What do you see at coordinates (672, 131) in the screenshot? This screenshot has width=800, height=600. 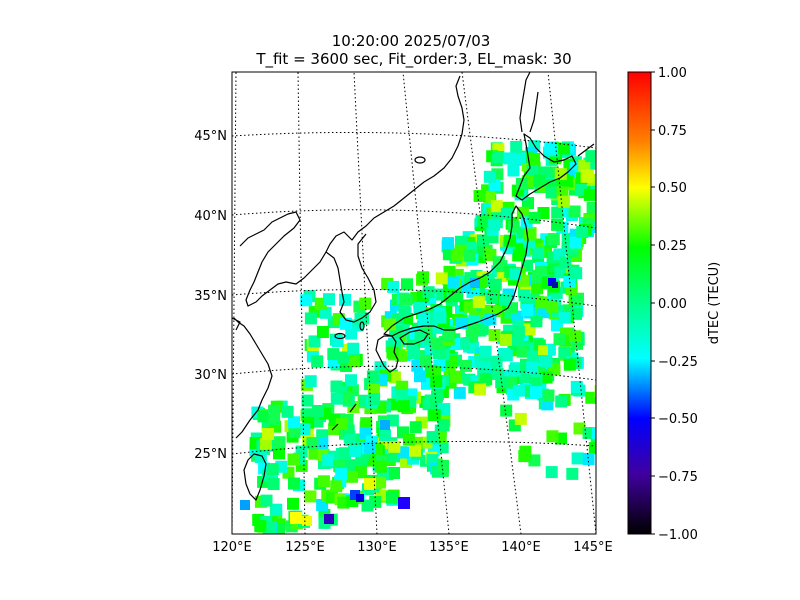 I see `colorbar-tick-label: 0.75` at bounding box center [672, 131].